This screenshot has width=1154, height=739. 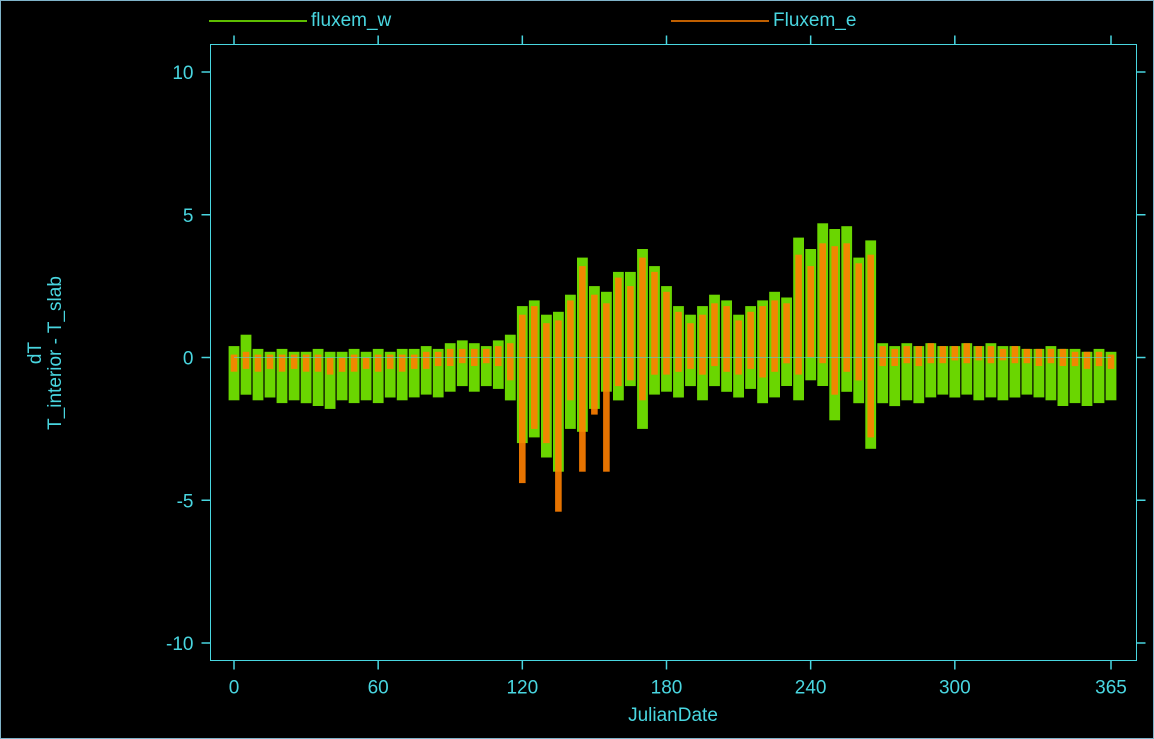 What do you see at coordinates (188, 359) in the screenshot?
I see `y-tick-label: 0` at bounding box center [188, 359].